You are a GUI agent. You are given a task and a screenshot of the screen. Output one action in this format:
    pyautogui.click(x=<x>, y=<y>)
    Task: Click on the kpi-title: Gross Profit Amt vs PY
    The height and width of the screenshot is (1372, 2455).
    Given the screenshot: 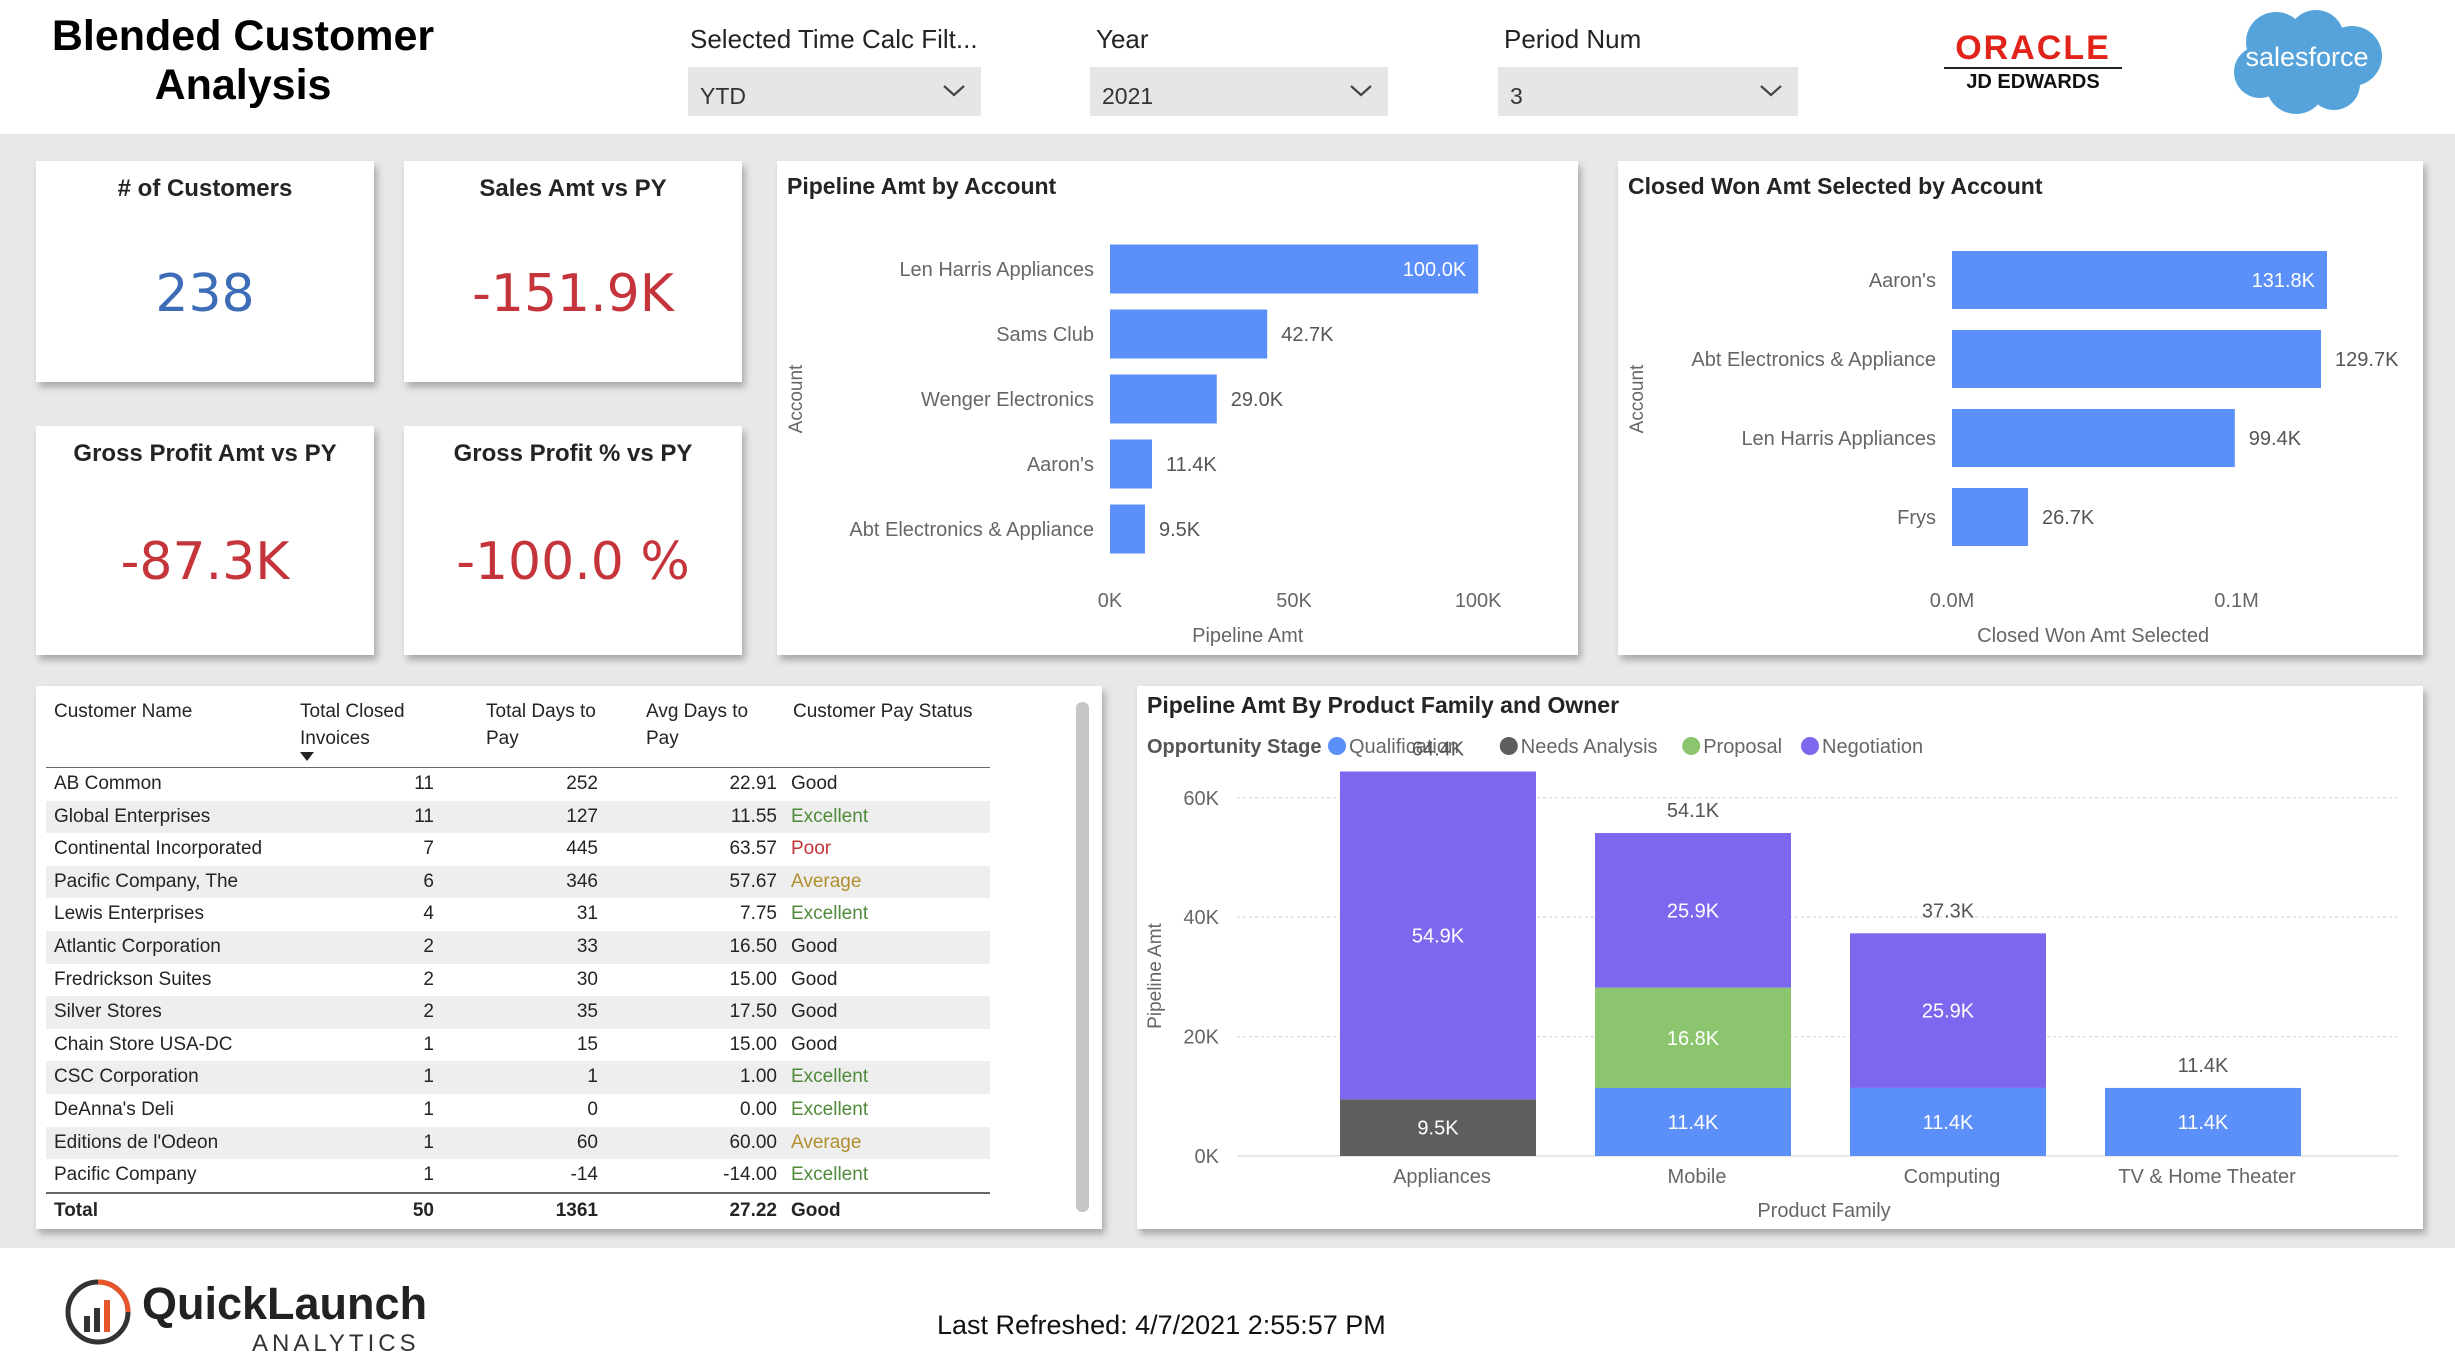 What is the action you would take?
    pyautogui.click(x=205, y=453)
    